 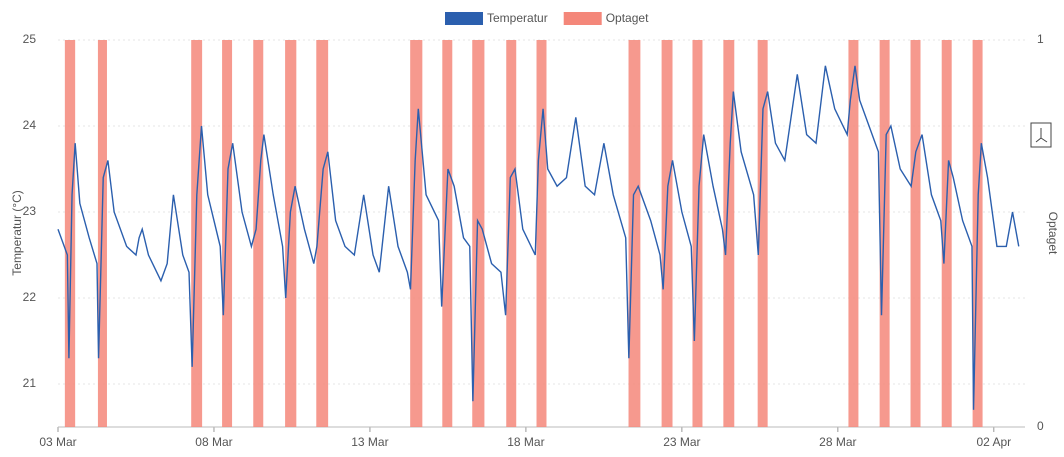 What do you see at coordinates (57, 442) in the screenshot?
I see `x-tick-label: 03 Mar` at bounding box center [57, 442].